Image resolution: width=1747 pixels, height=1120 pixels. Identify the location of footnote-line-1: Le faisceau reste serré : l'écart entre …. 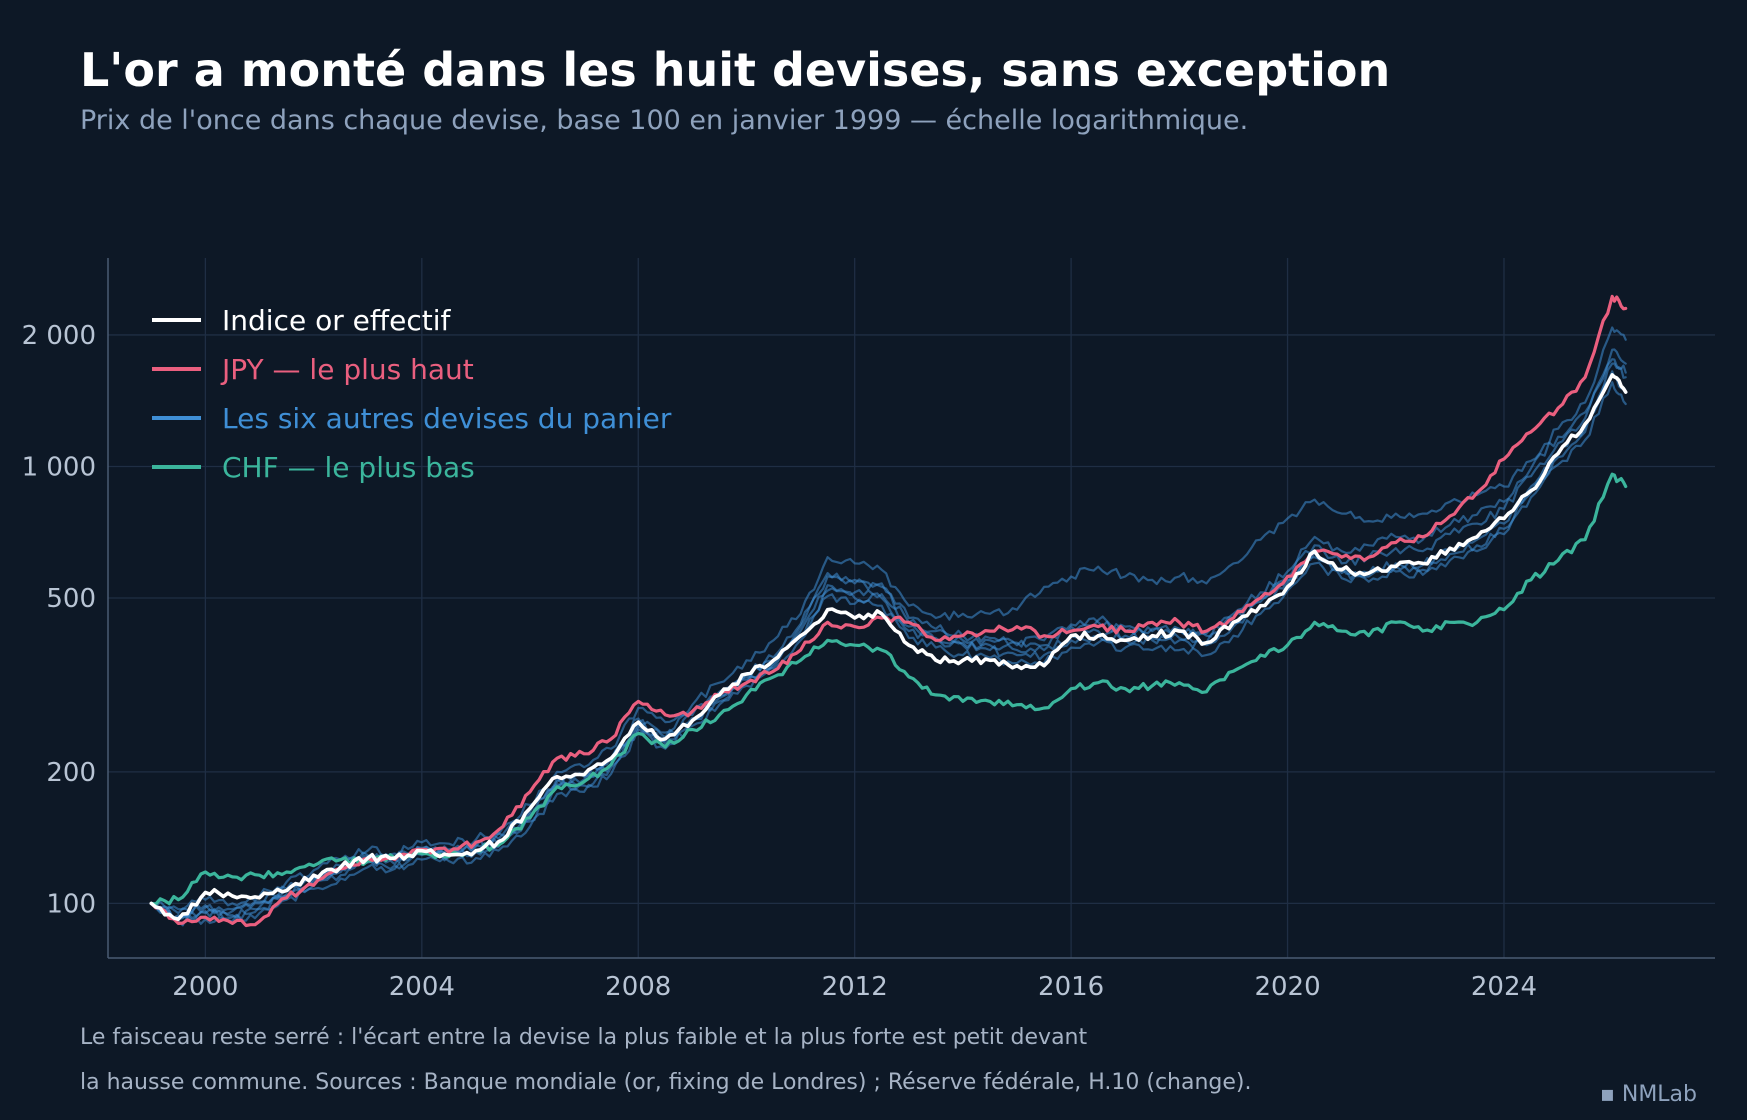
(583, 1037).